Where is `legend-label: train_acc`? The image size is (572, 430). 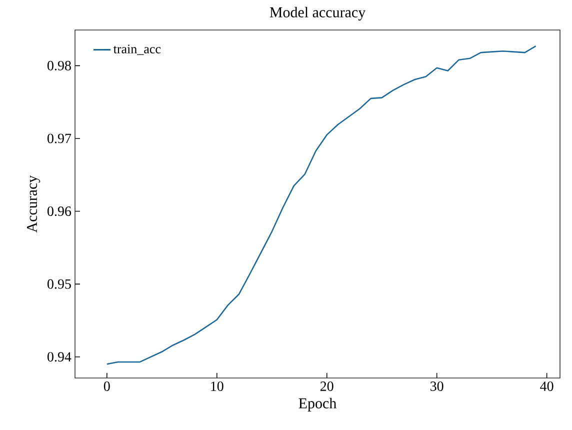 legend-label: train_acc is located at coordinates (137, 49).